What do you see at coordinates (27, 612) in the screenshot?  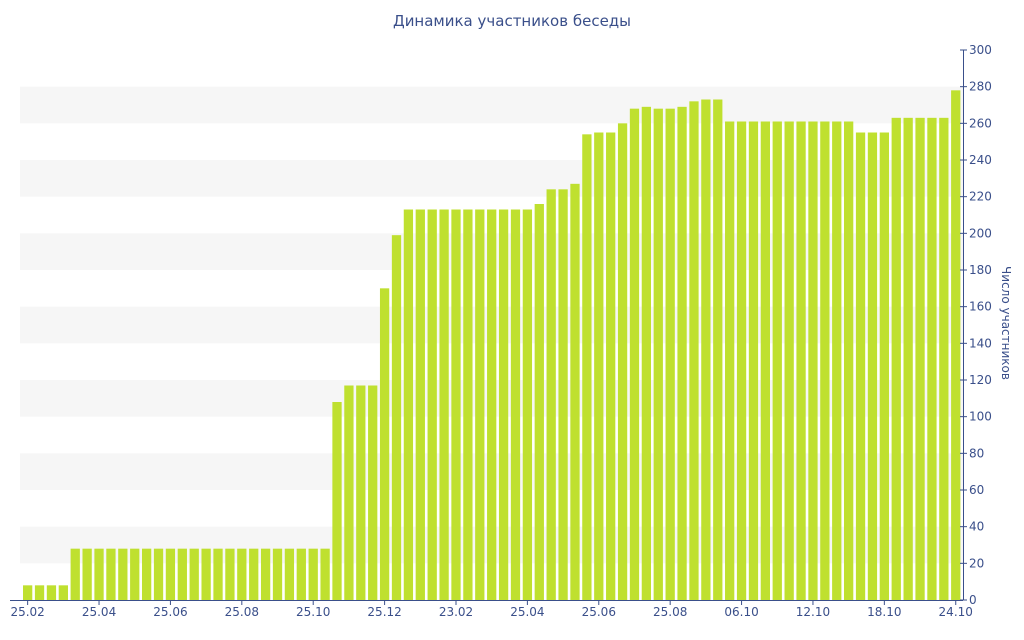 I see `x-tick-label: 25.02` at bounding box center [27, 612].